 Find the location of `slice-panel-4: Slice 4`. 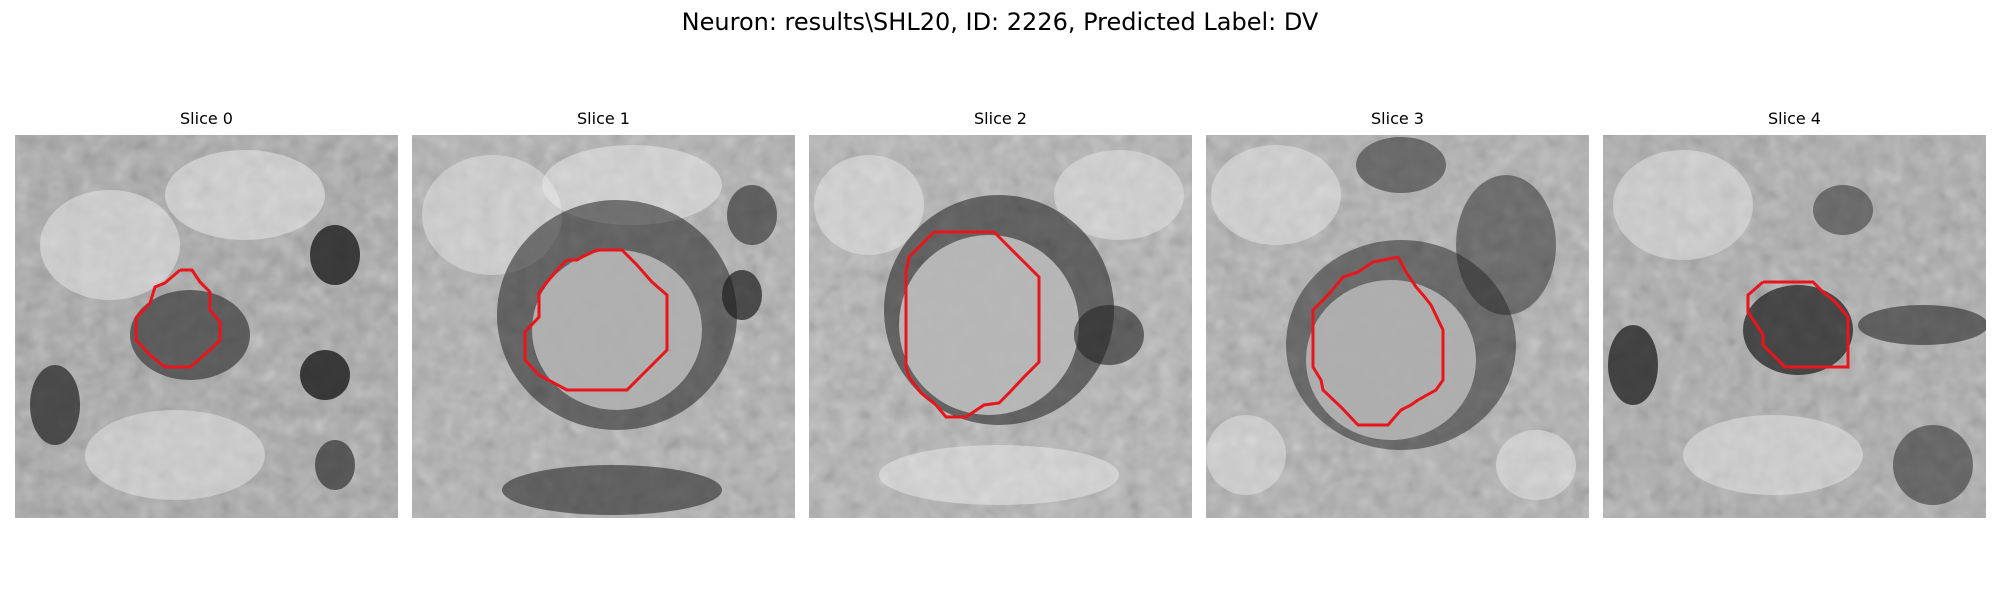

slice-panel-4: Slice 4 is located at coordinates (1794, 313).